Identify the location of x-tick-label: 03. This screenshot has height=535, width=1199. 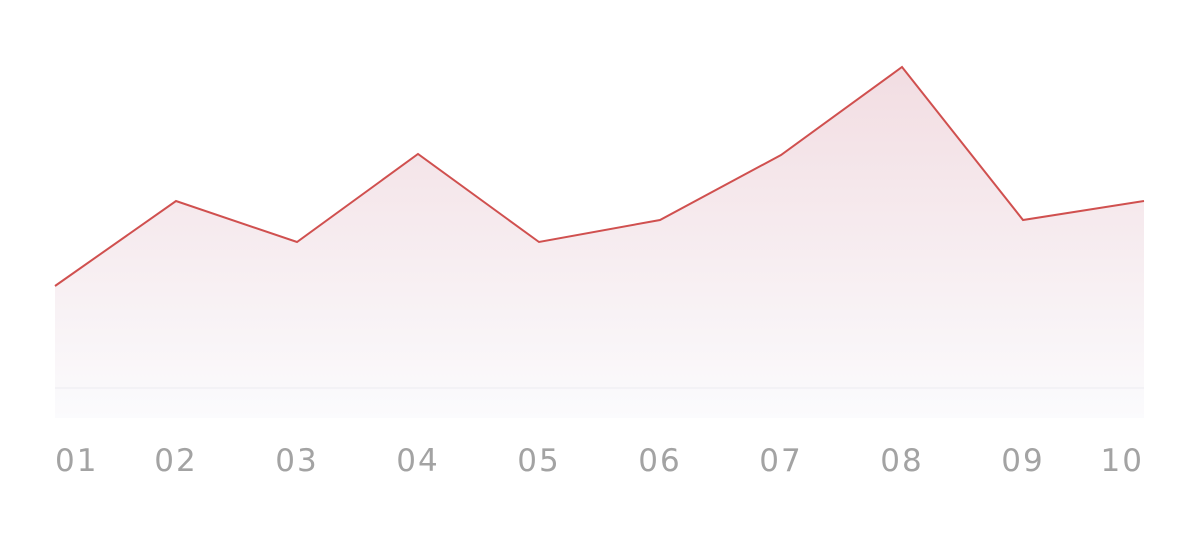
(296, 461).